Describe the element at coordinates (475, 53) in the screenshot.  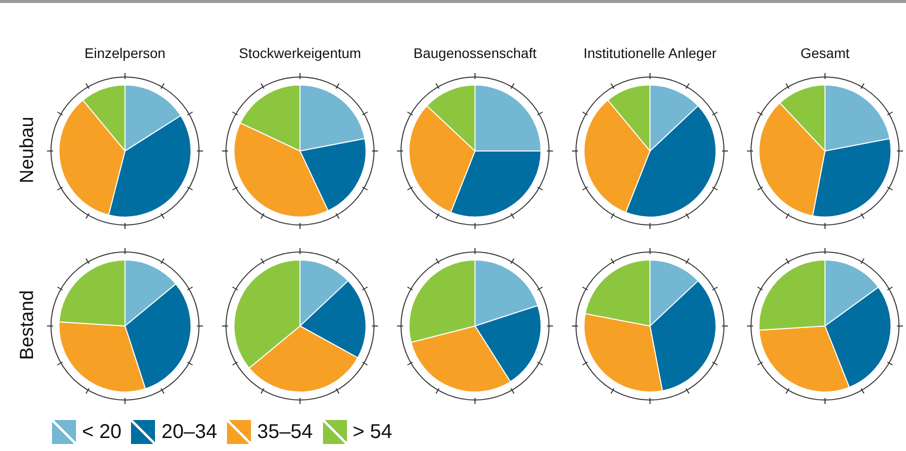
I see `chart-title: Baugenossenschaft` at that location.